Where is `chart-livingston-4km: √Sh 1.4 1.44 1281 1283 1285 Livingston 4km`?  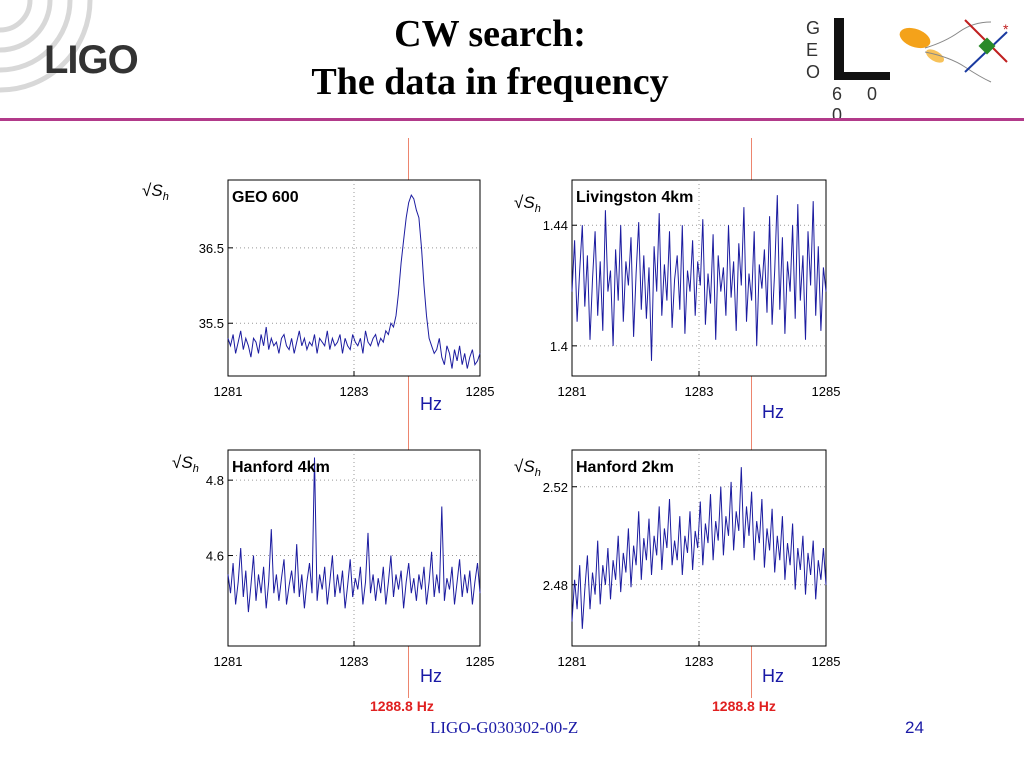
chart-livingston-4km: √Sh 1.4 1.44 1281 1283 1285 Livingston 4km is located at coordinates (677, 289).